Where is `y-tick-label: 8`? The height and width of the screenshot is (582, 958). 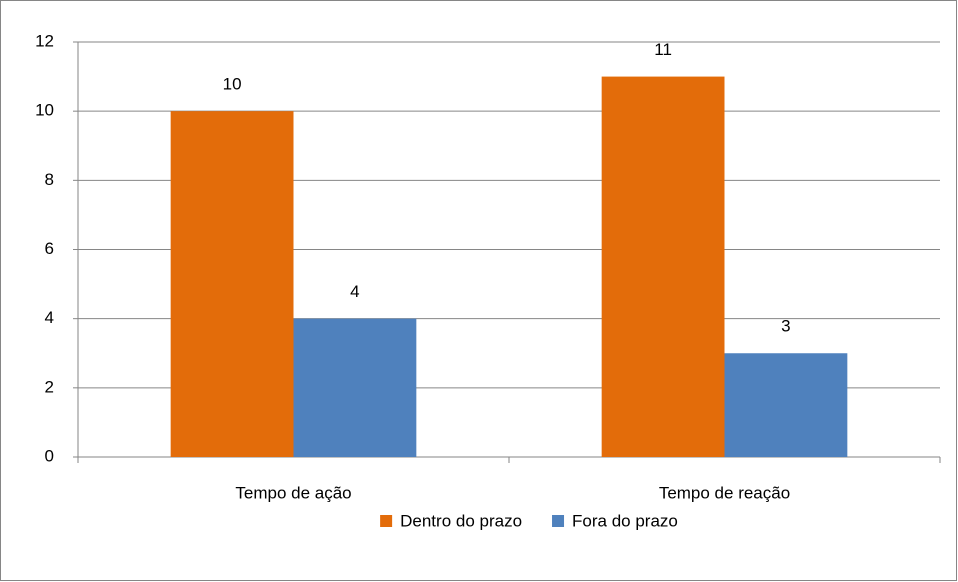
y-tick-label: 8 is located at coordinates (49, 179).